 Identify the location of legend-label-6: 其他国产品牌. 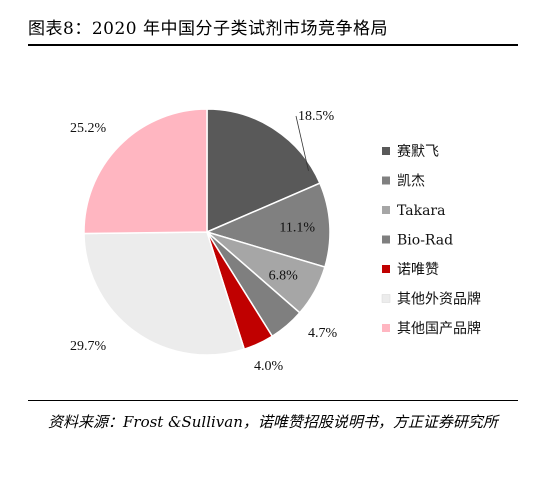
(439, 328).